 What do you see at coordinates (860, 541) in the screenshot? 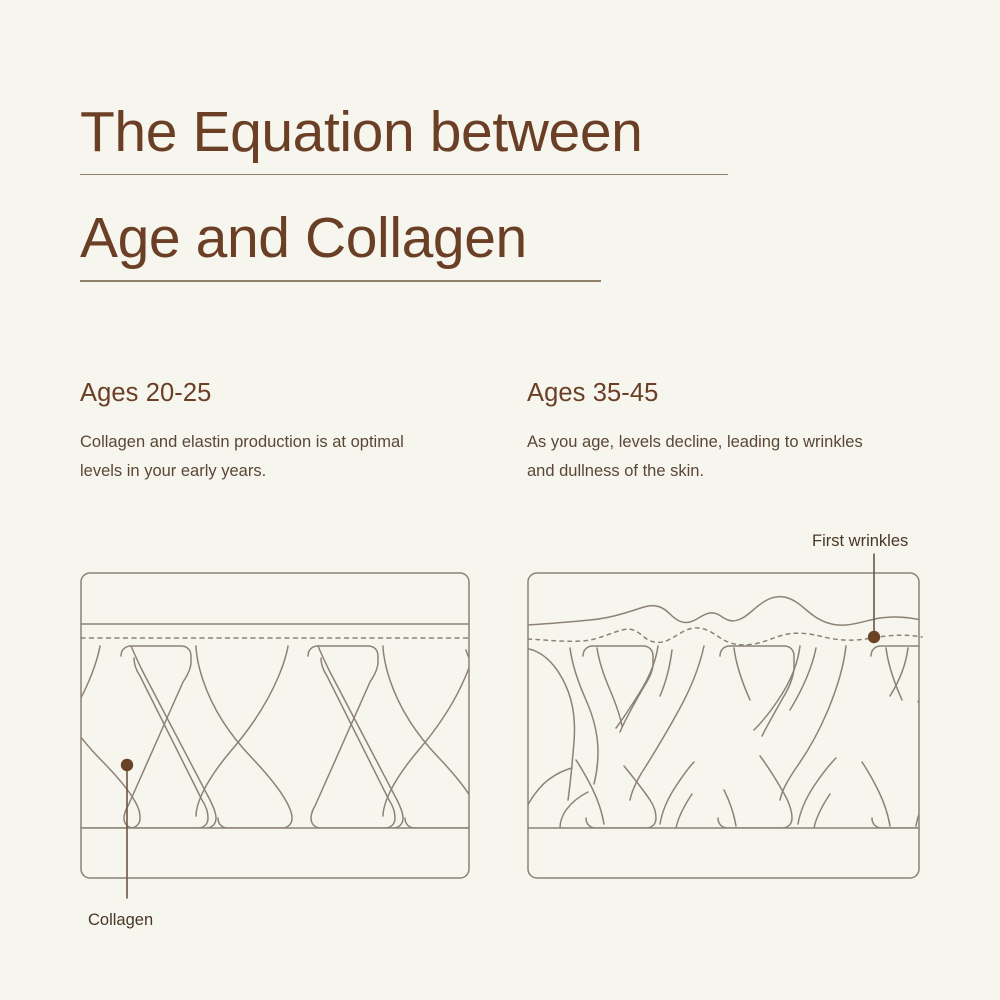
I see `callout-label-first-wrinkles: First wrinkles` at bounding box center [860, 541].